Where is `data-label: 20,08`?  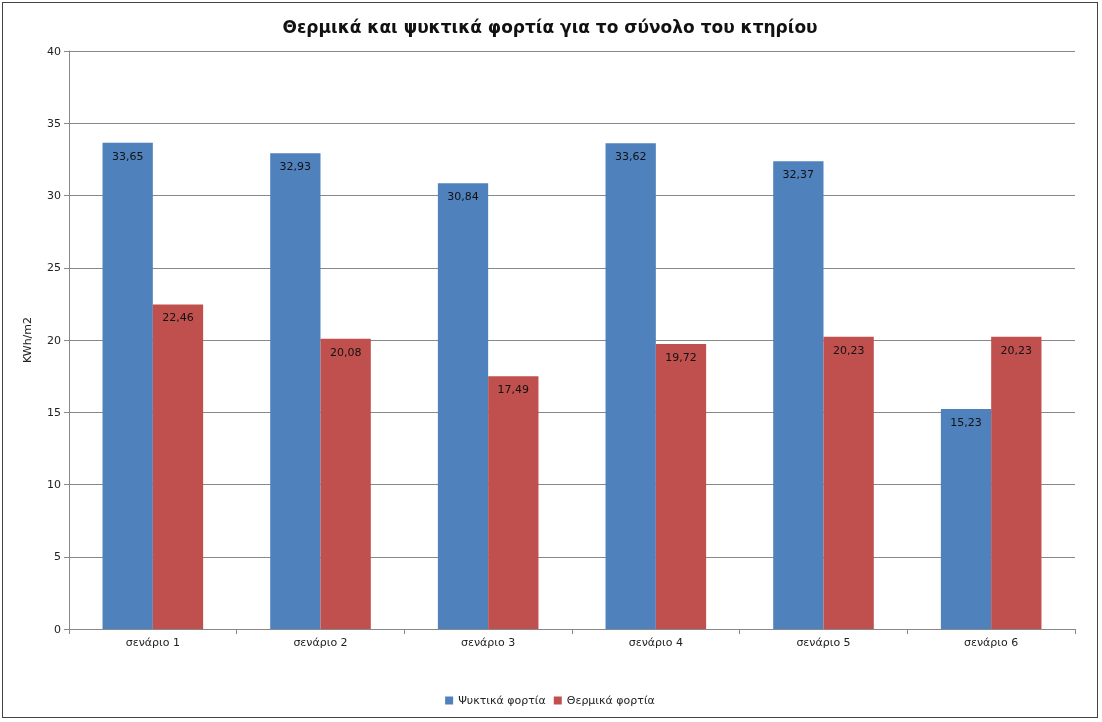 data-label: 20,08 is located at coordinates (345, 352).